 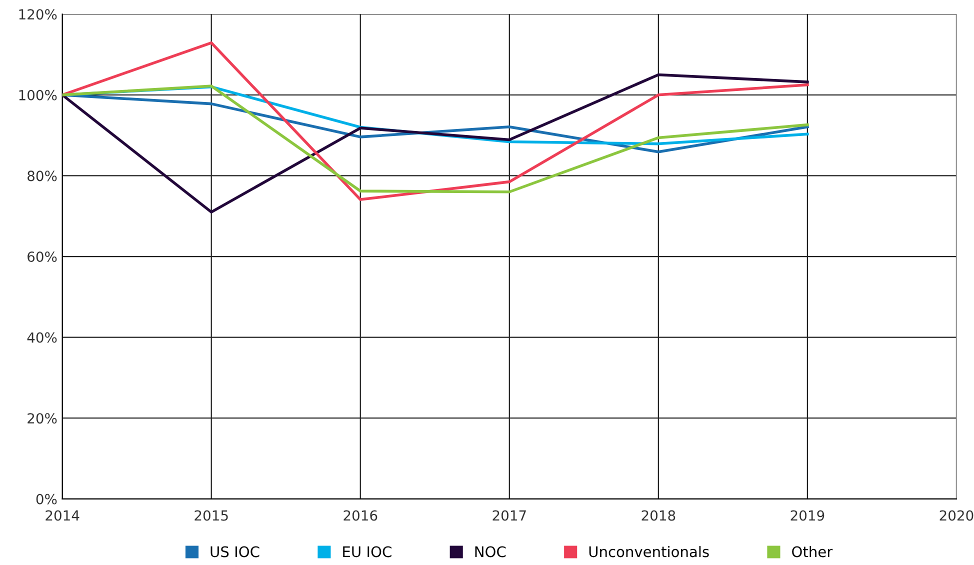 What do you see at coordinates (42, 418) in the screenshot?
I see `y-tick-label: 20%` at bounding box center [42, 418].